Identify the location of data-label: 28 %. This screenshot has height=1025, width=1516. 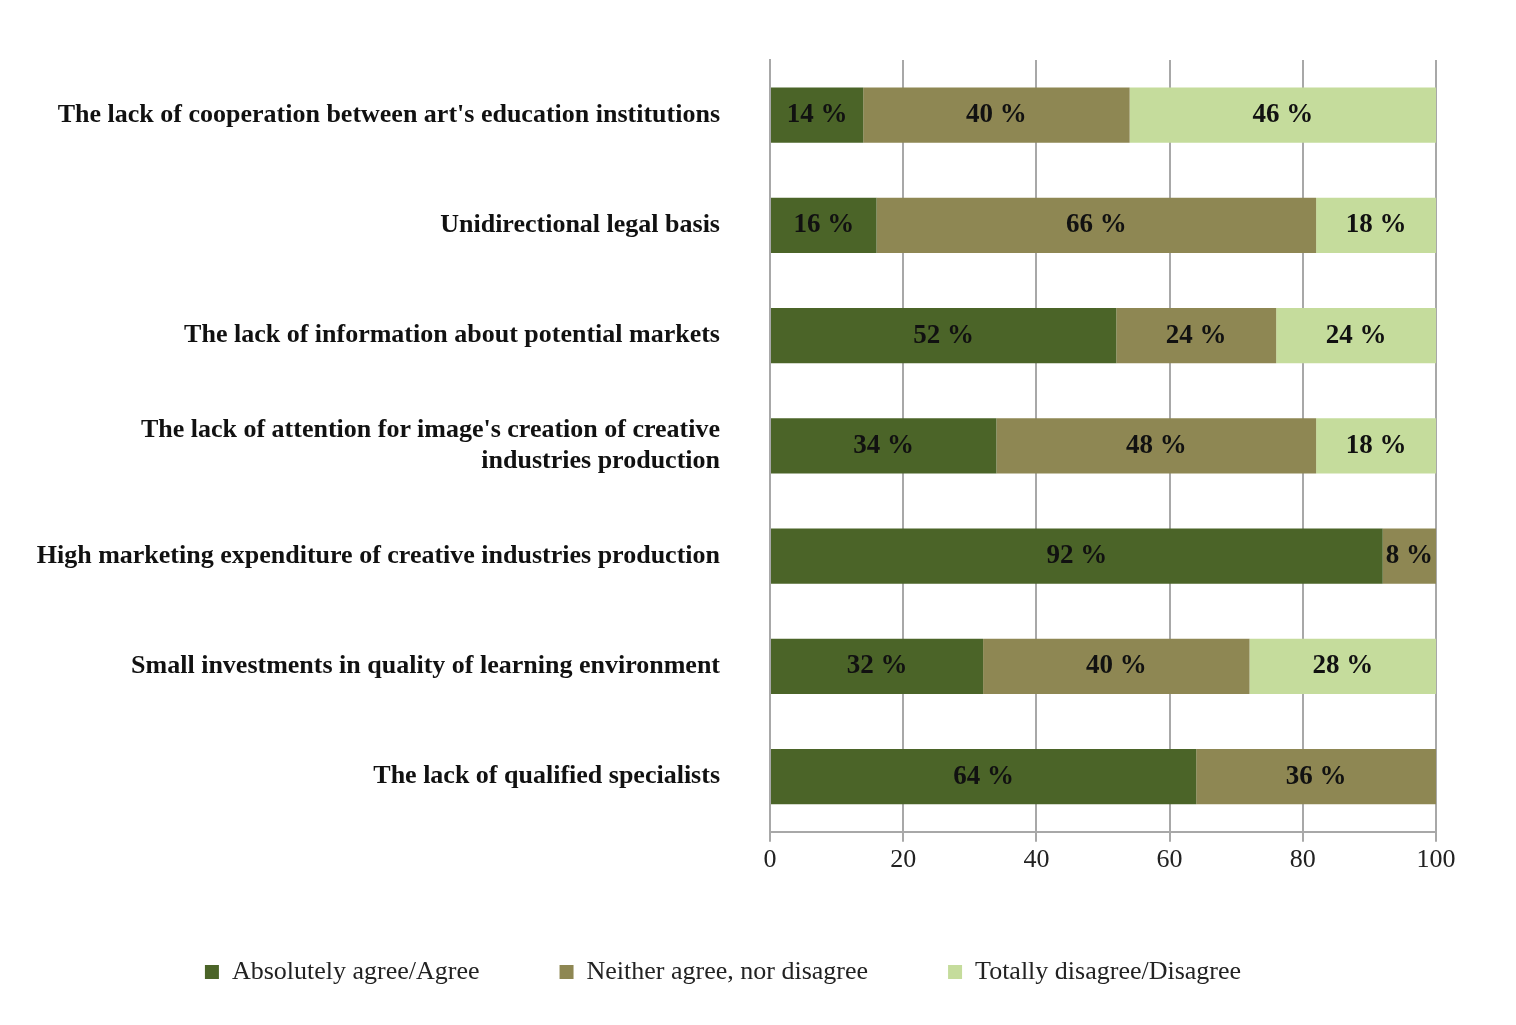
(1343, 664).